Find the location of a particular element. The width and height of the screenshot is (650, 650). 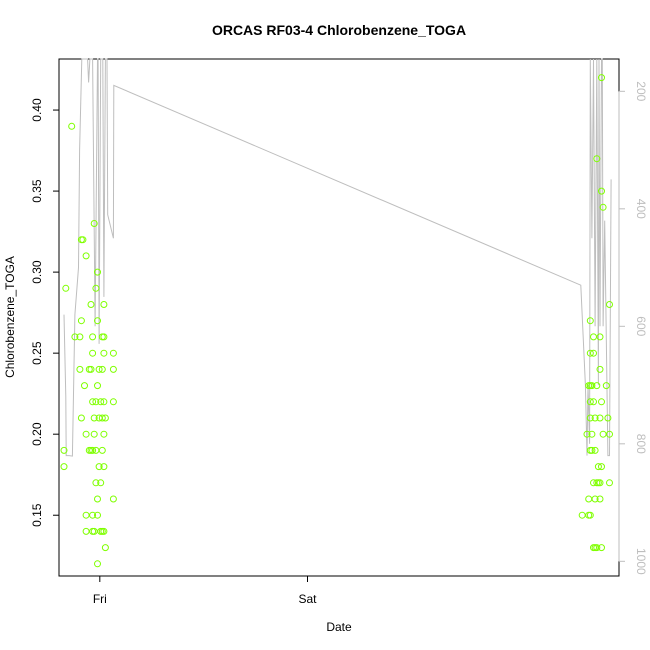

y-tick-label: 0.30 is located at coordinates (37, 272).